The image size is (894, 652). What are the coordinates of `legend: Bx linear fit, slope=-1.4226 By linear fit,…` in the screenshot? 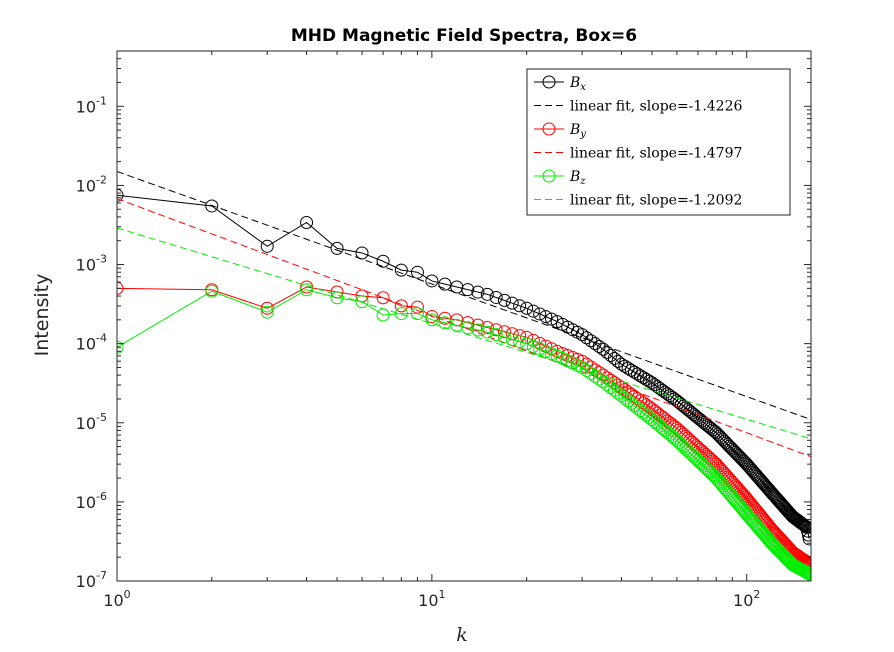 It's located at (658, 142).